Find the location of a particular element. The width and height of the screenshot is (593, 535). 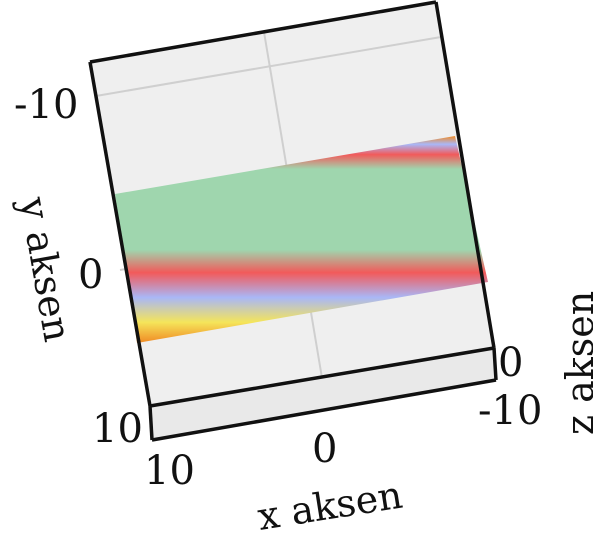

x-tick-label: 10 is located at coordinates (169, 471).